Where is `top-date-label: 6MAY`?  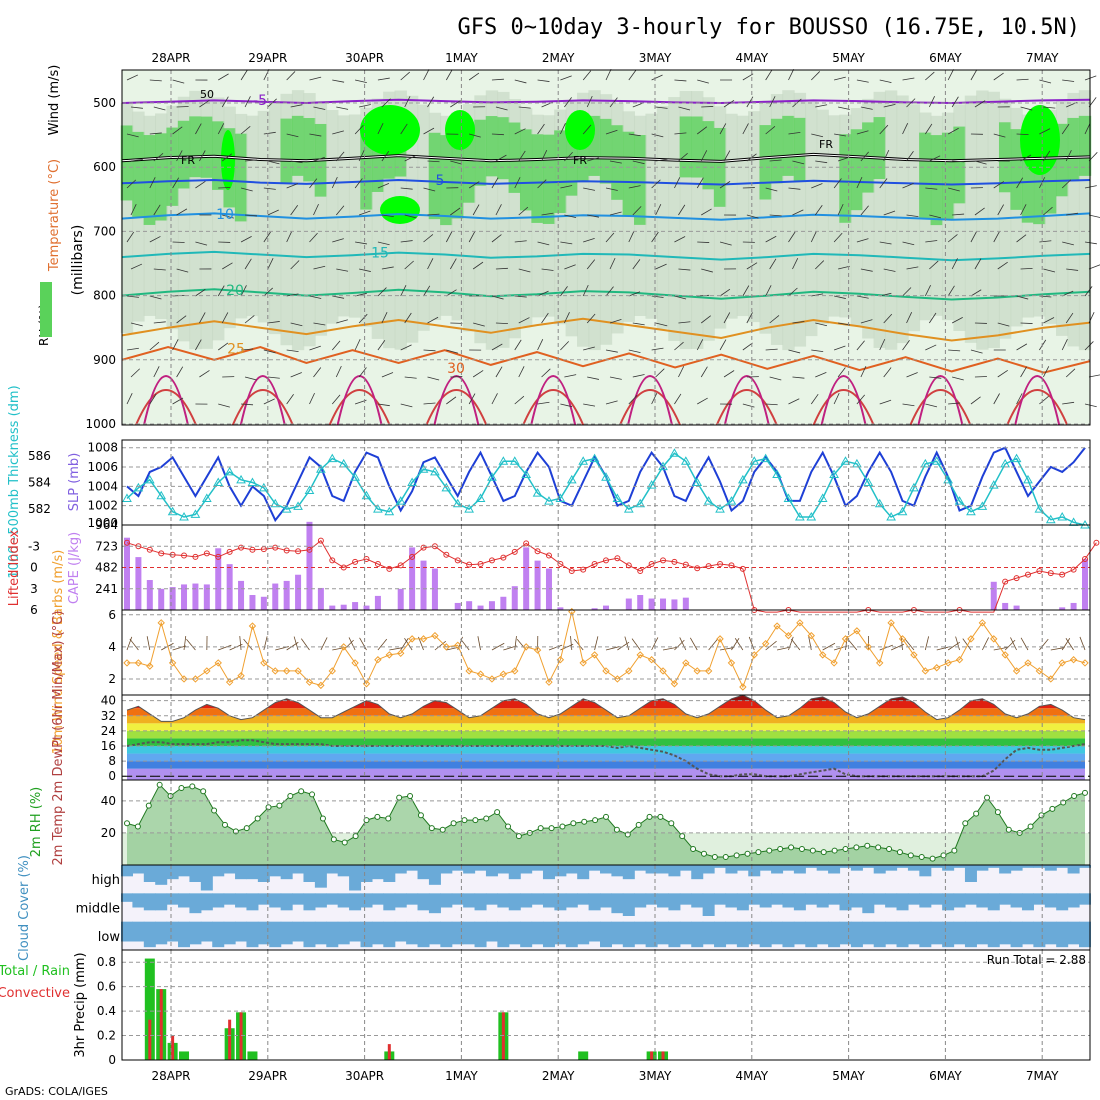 top-date-label: 6MAY is located at coordinates (945, 58).